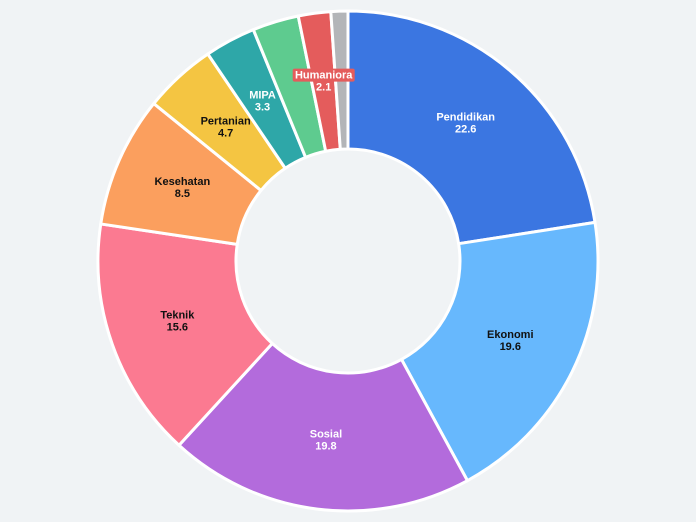 This screenshot has width=696, height=522. What do you see at coordinates (325, 447) in the screenshot?
I see `slice-value-label: 19.8` at bounding box center [325, 447].